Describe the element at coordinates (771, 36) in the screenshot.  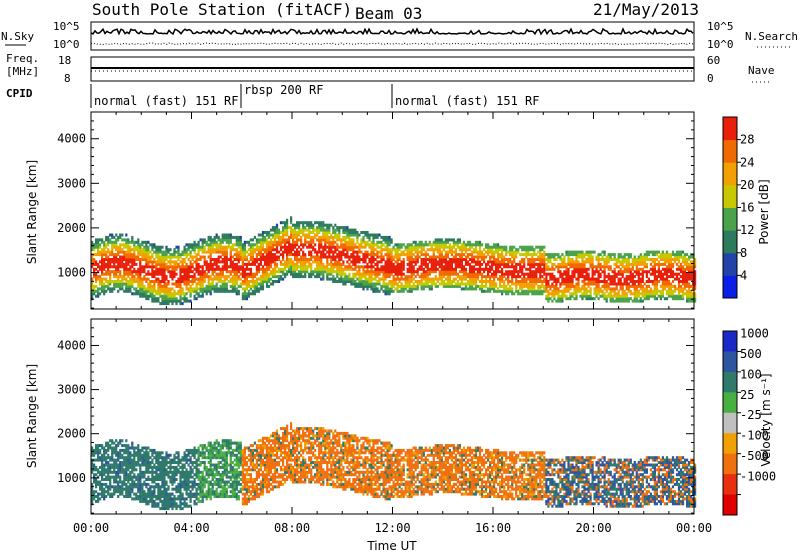
I see `noise-search-label: N.Search` at that location.